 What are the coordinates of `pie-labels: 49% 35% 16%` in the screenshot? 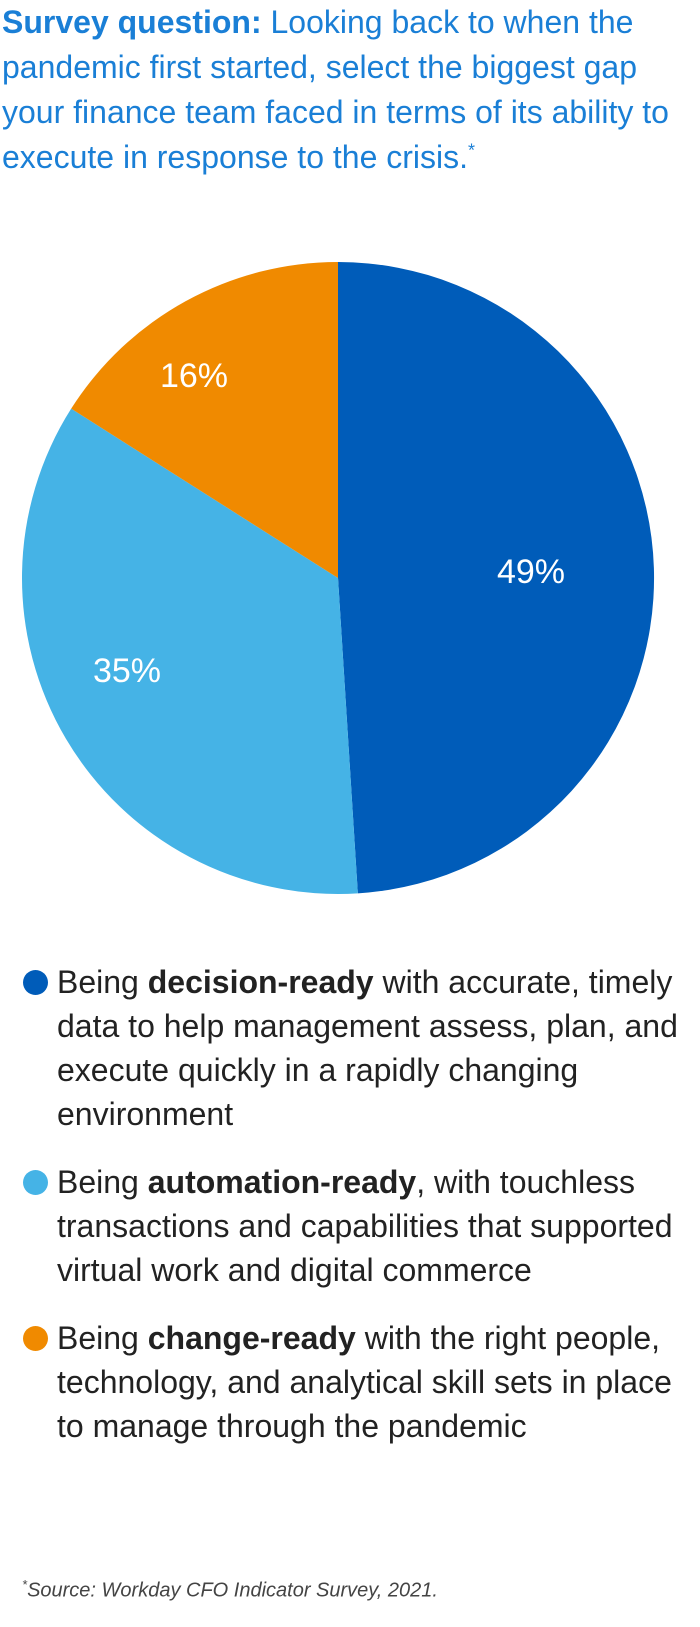 It's located at (329, 523).